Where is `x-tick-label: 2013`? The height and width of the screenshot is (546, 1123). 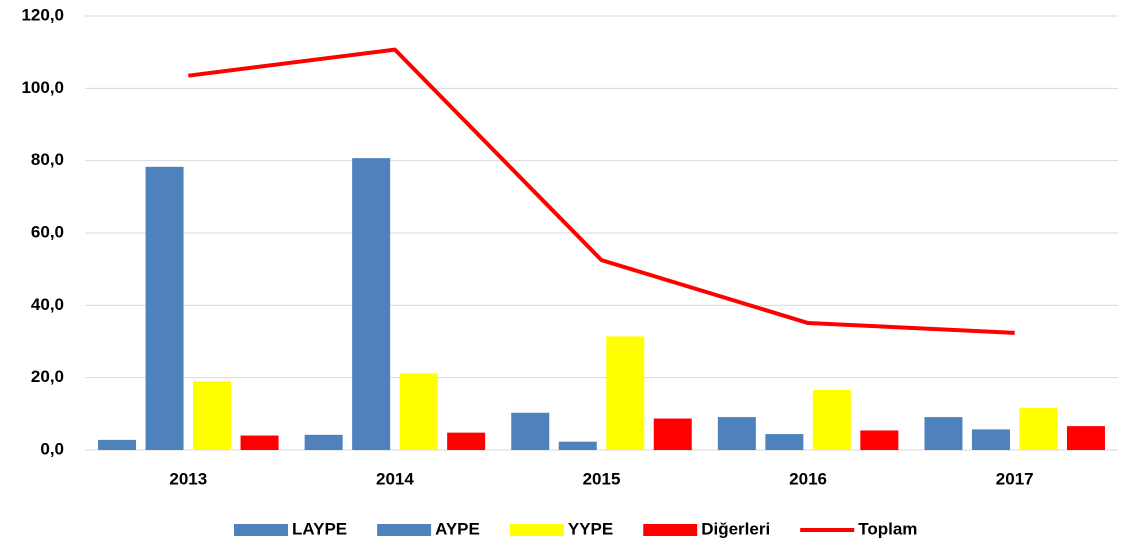
x-tick-label: 2013 is located at coordinates (188, 478).